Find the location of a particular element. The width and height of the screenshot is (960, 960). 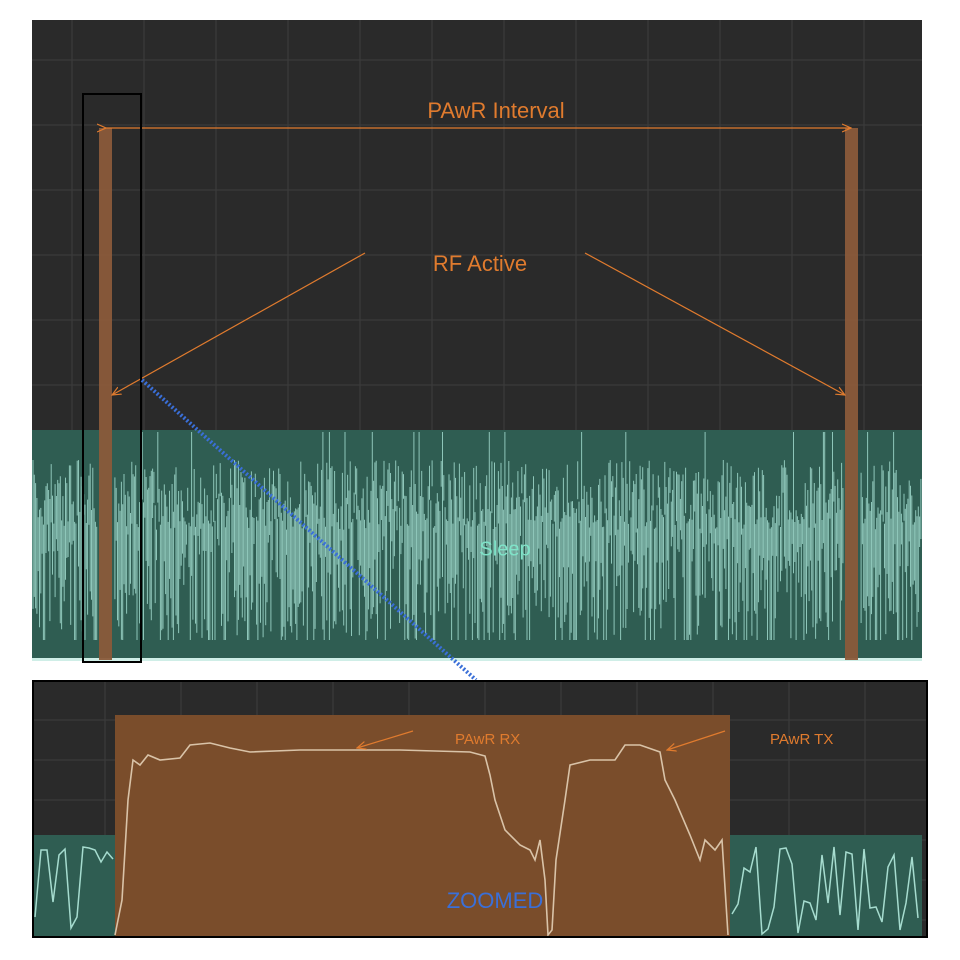

zoom-selection is located at coordinates (112, 378).